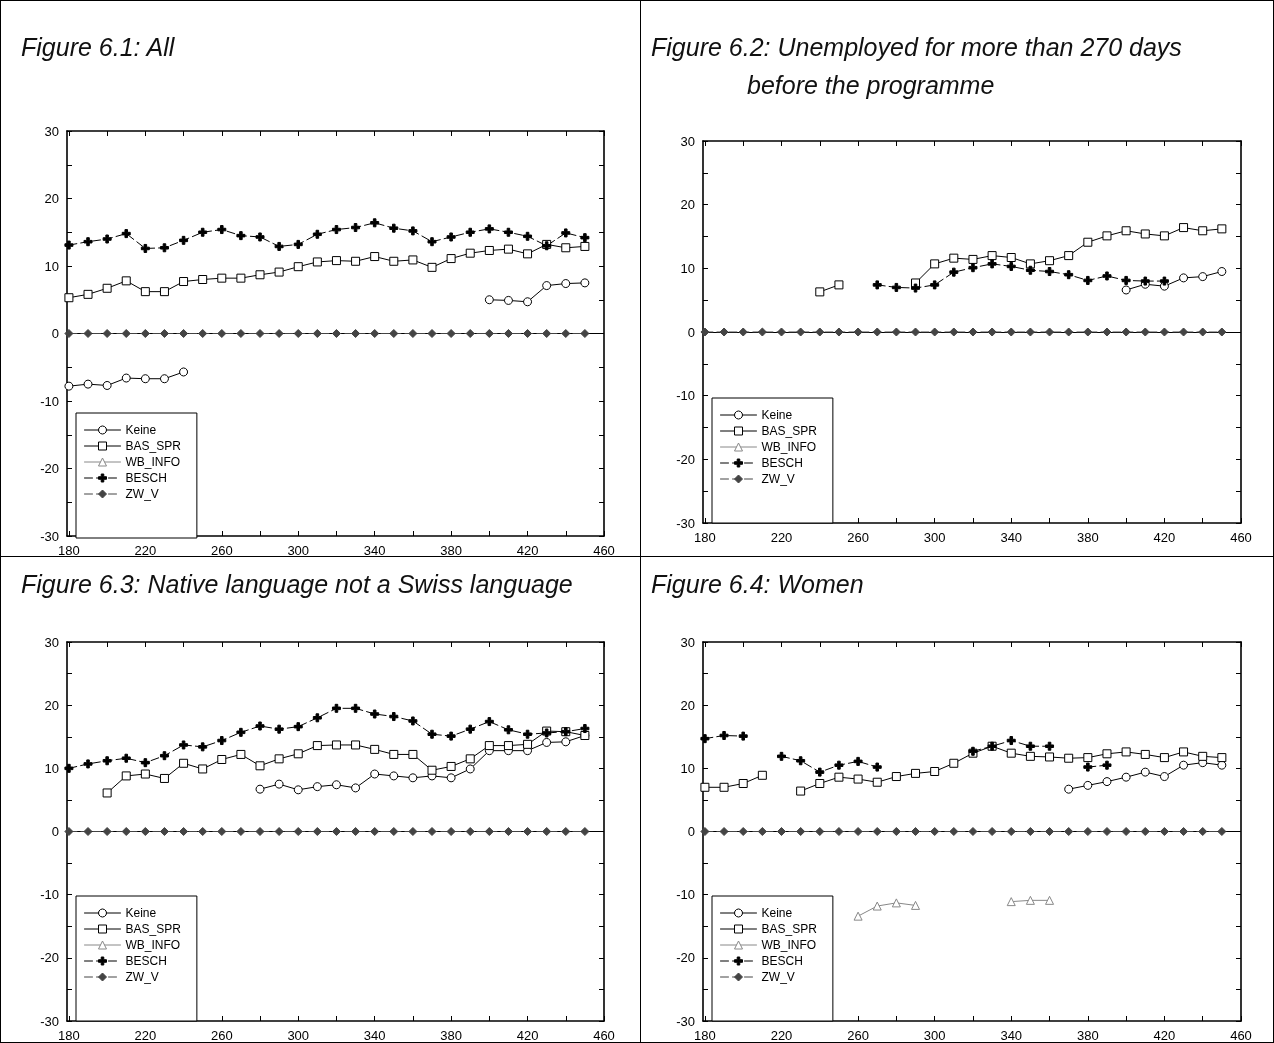  Describe the element at coordinates (917, 66) in the screenshot. I see `chart-title: Figure 6.2: Unemployed for more than 270 days before the programme` at that location.